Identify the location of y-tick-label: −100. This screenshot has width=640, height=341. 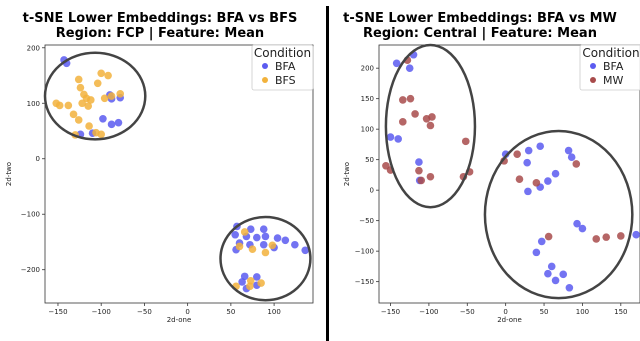
(364, 252).